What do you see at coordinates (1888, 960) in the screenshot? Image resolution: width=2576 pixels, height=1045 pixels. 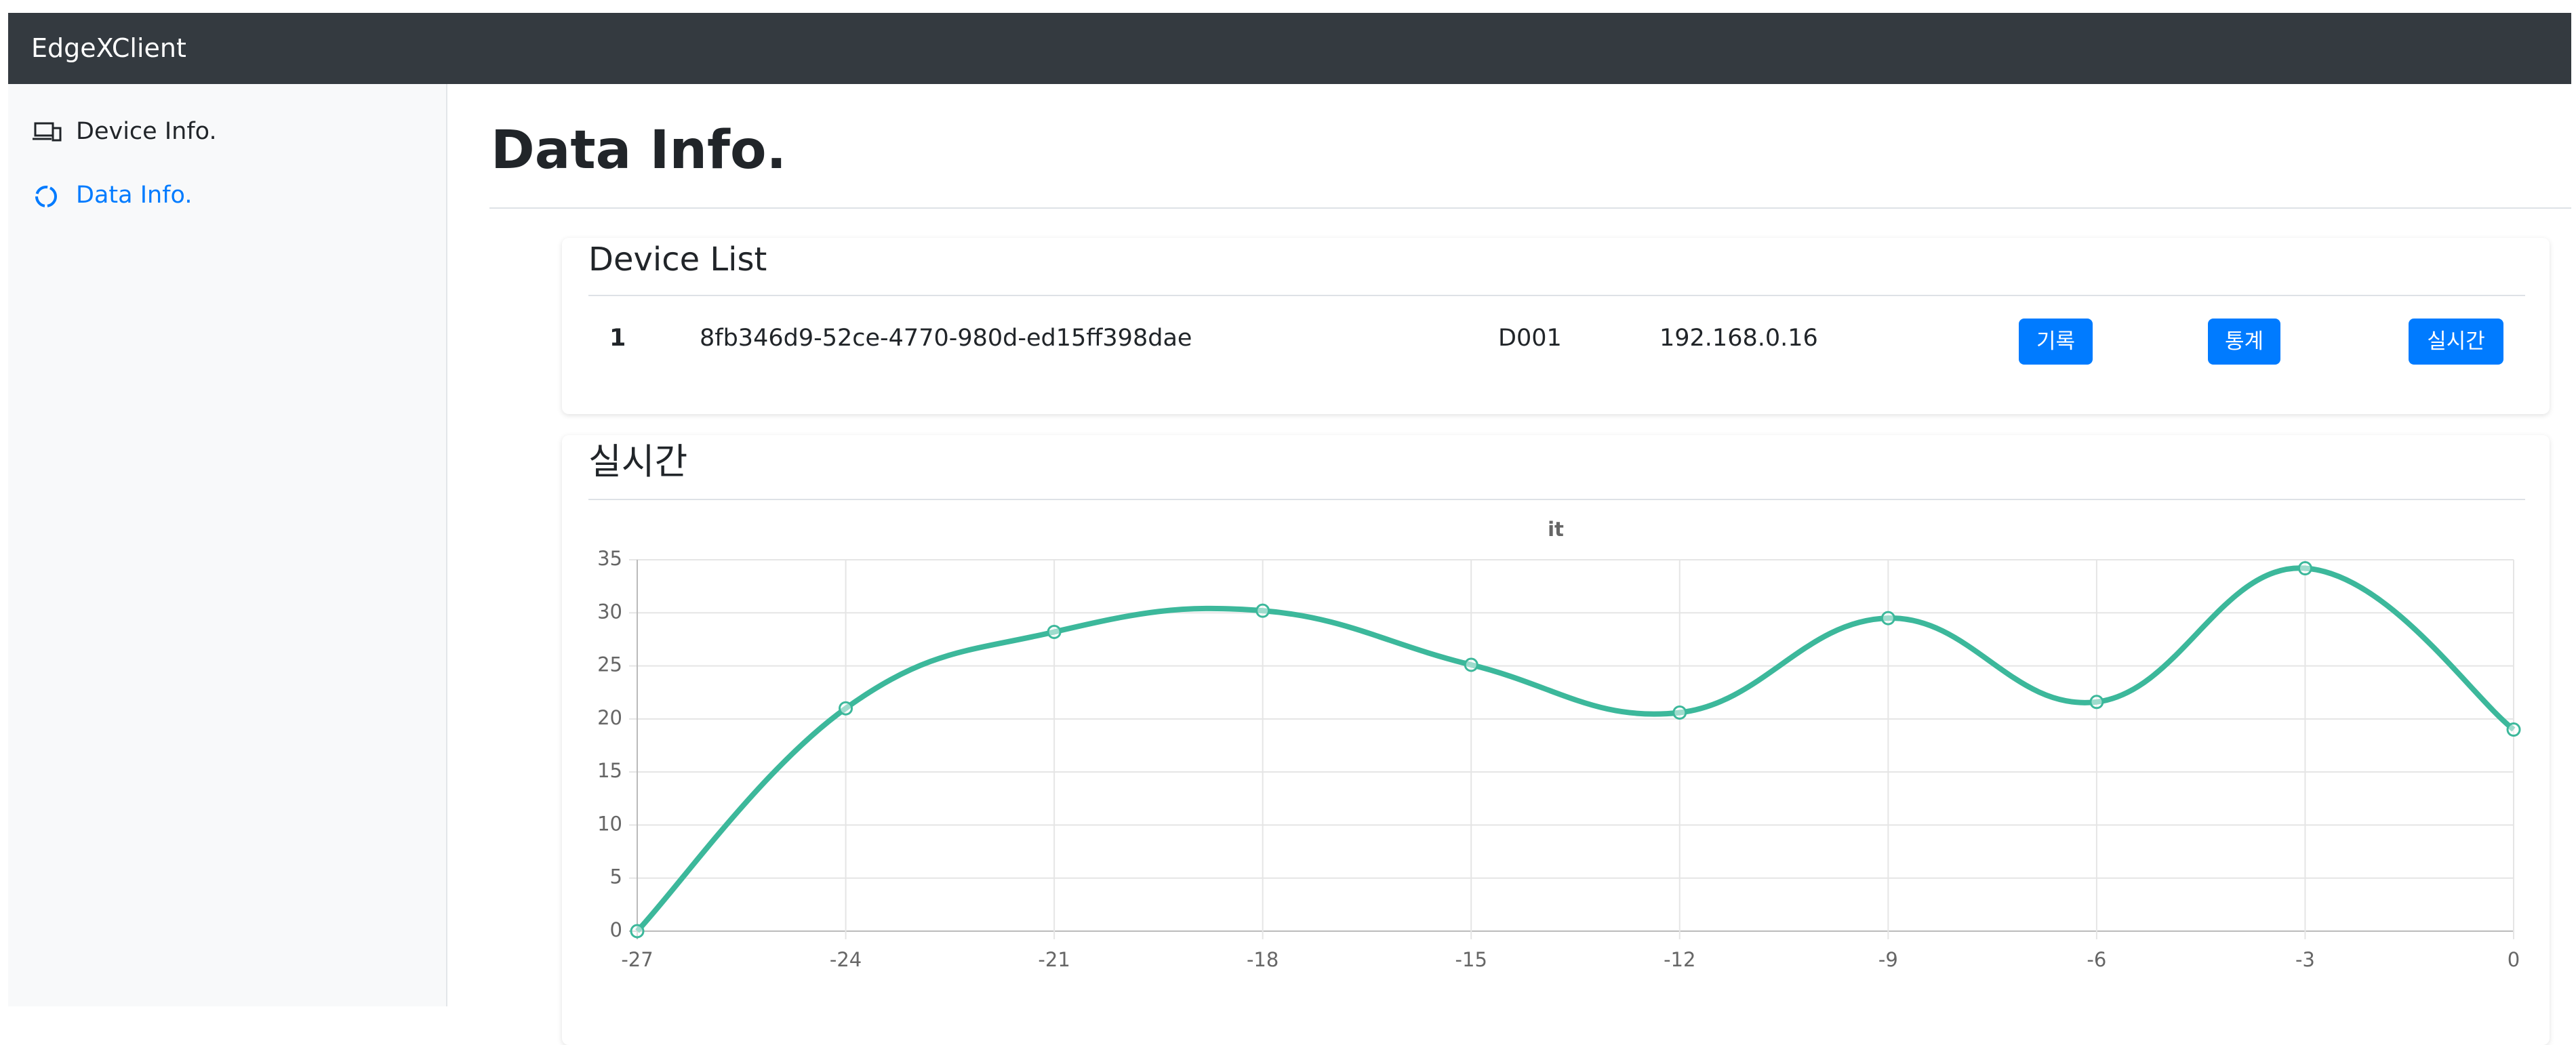 I see `x-tick-label: -9` at bounding box center [1888, 960].